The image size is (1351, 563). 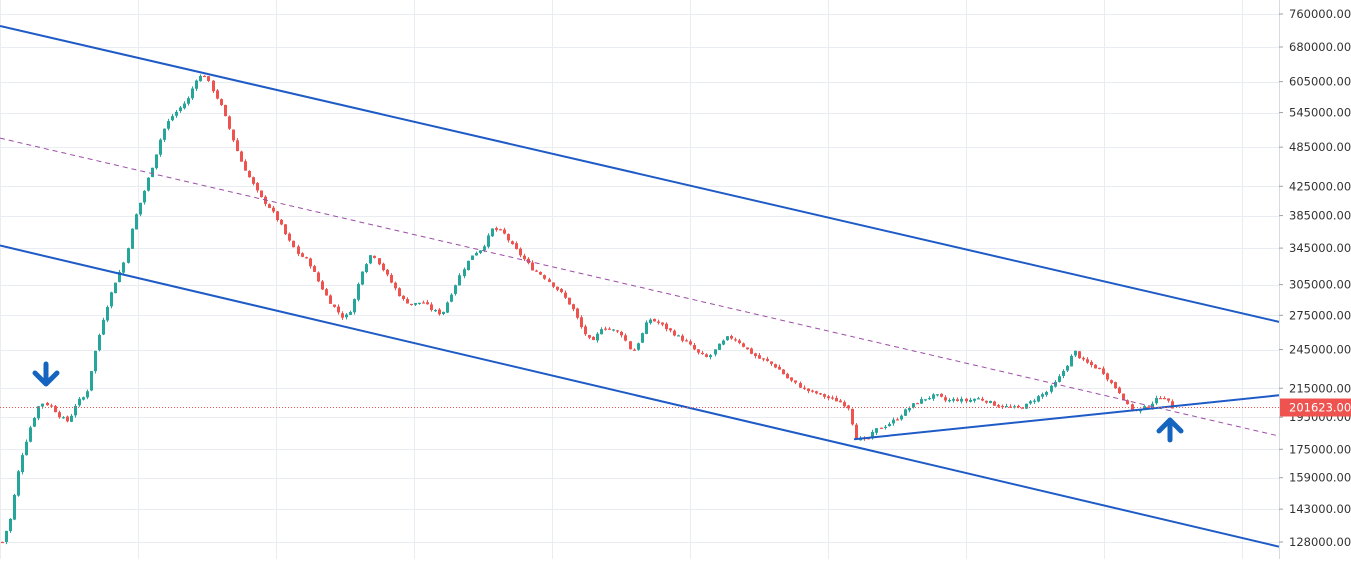 What do you see at coordinates (1066, 417) in the screenshot?
I see `support-trendline` at bounding box center [1066, 417].